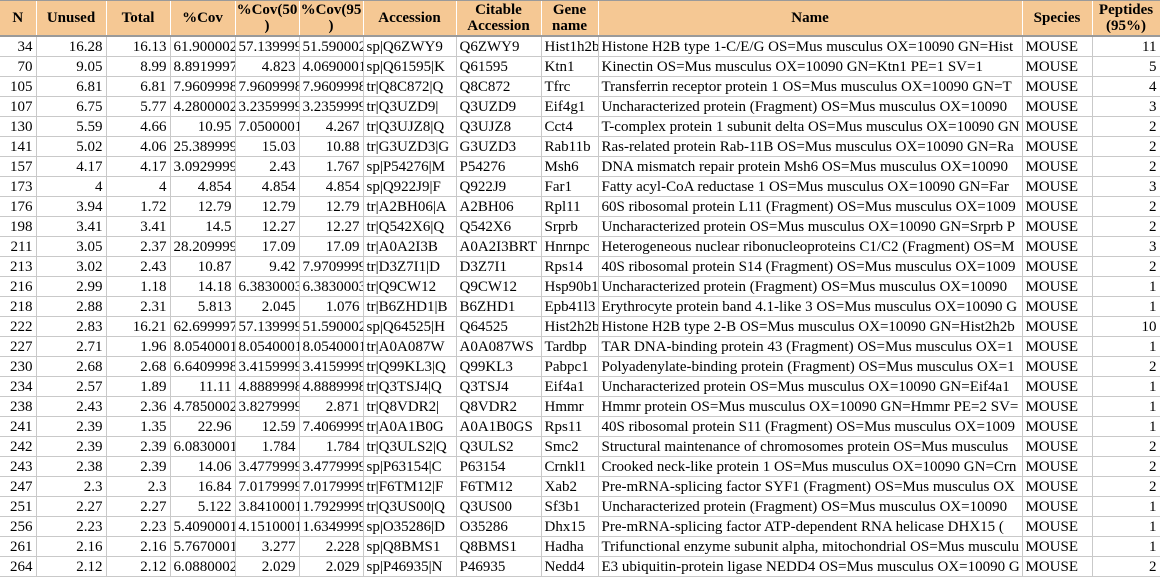 The image size is (1160, 578). Describe the element at coordinates (71, 306) in the screenshot. I see `cell-unused: 2.88` at that location.